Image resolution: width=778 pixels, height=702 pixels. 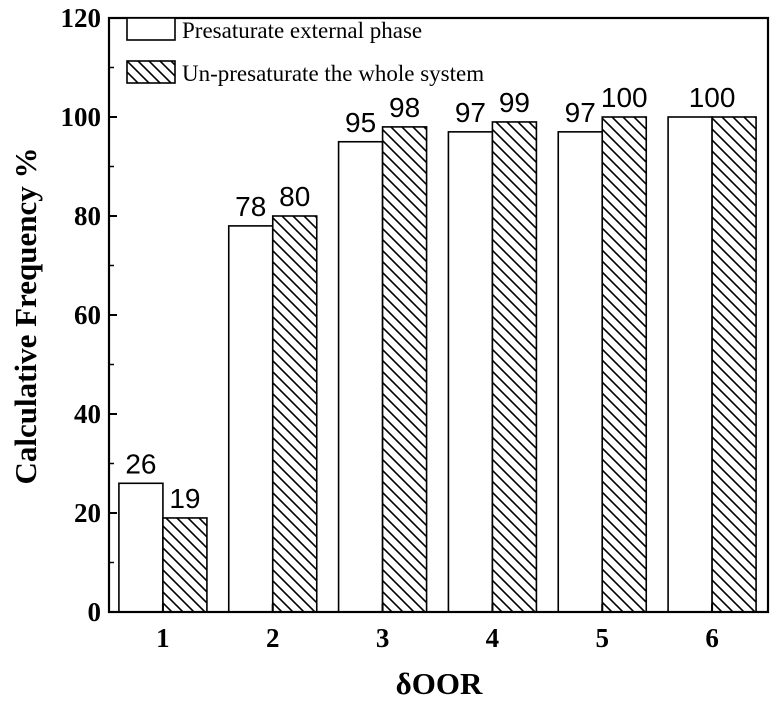 What do you see at coordinates (712, 97) in the screenshot?
I see `data-label-s1-6: 100` at bounding box center [712, 97].